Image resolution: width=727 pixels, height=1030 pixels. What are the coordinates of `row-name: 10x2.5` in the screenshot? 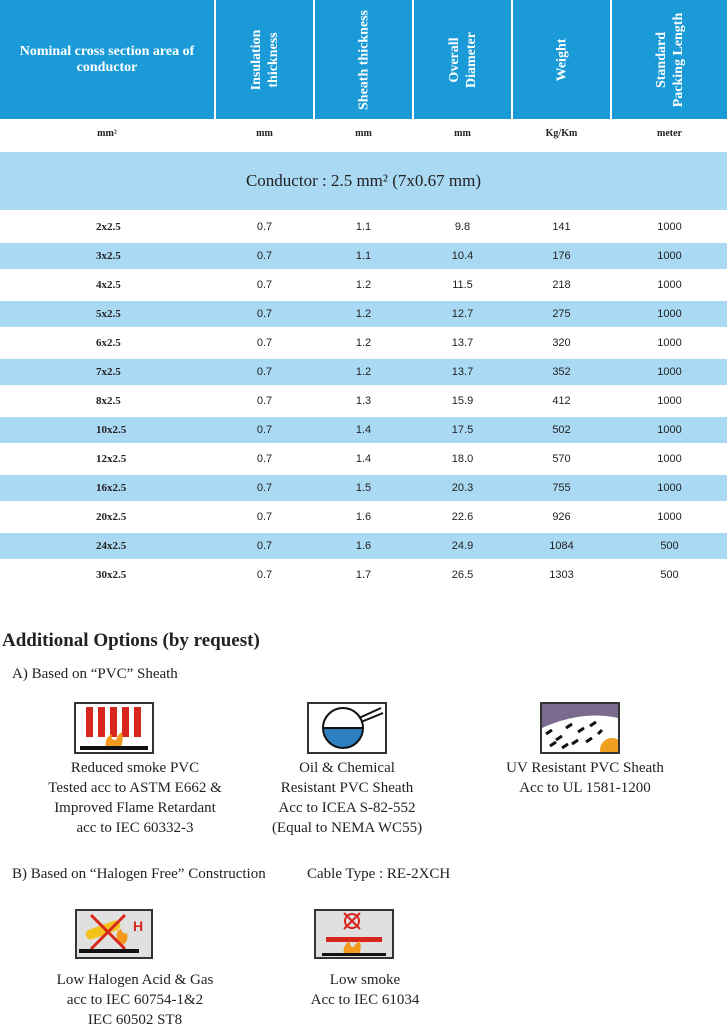 It's located at (111, 430).